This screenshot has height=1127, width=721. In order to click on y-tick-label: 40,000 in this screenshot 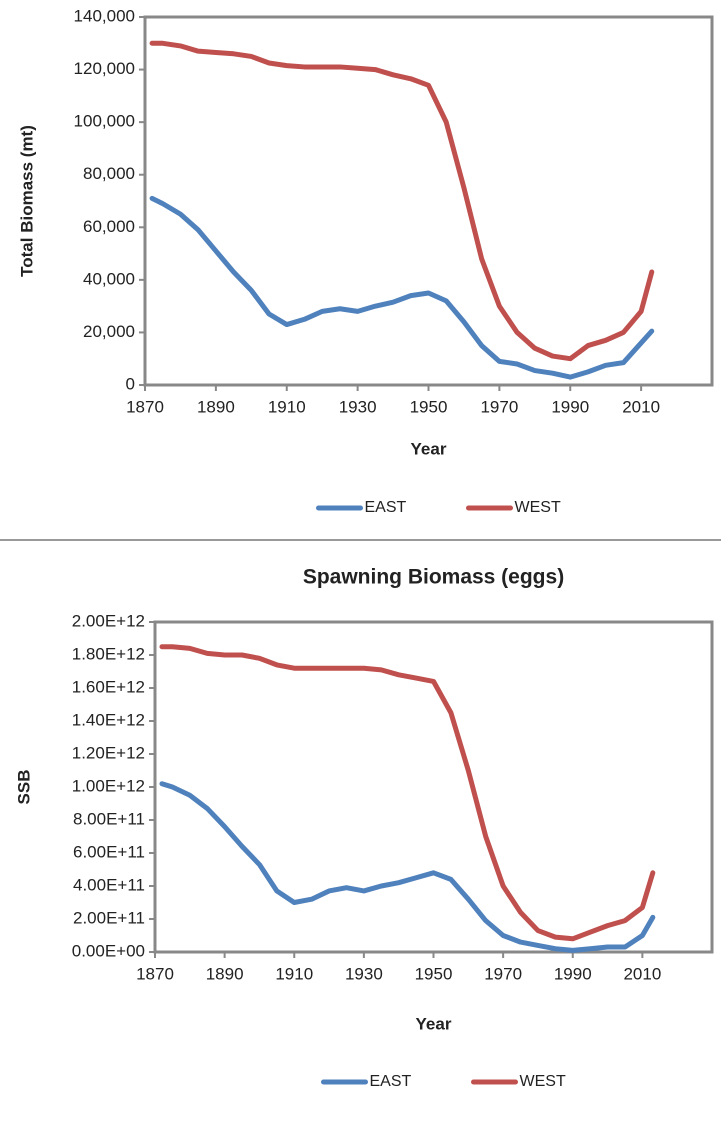, I will do `click(109, 278)`.